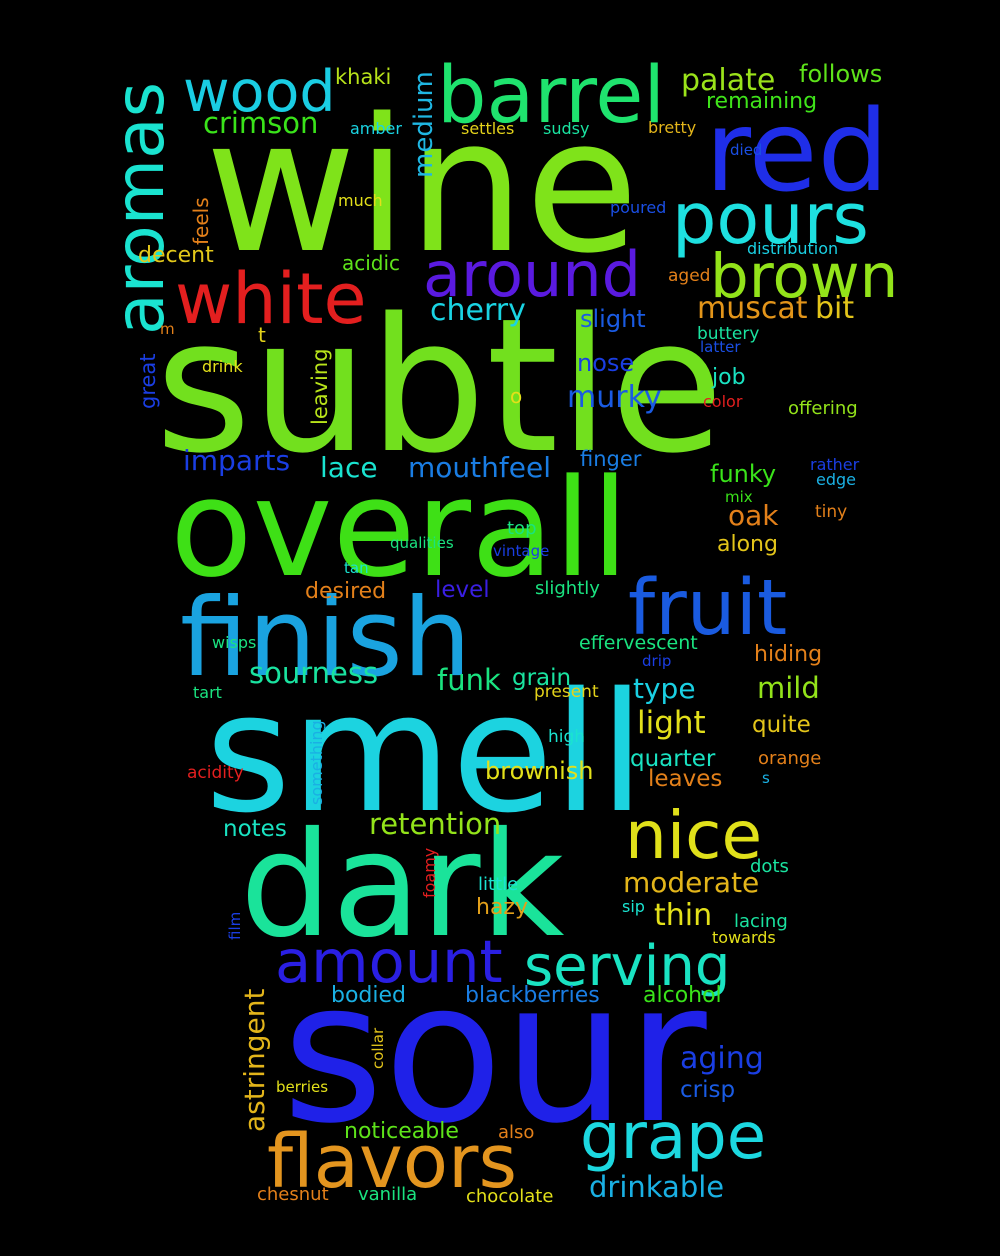  I want to click on word-brown: brown, so click(804, 276).